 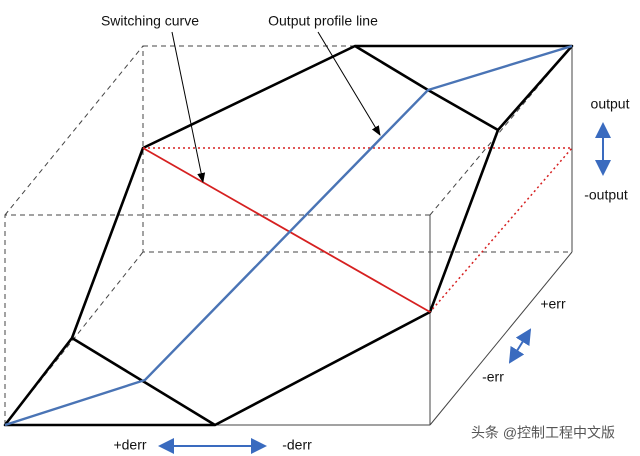 I want to click on label: -err, so click(x=493, y=377).